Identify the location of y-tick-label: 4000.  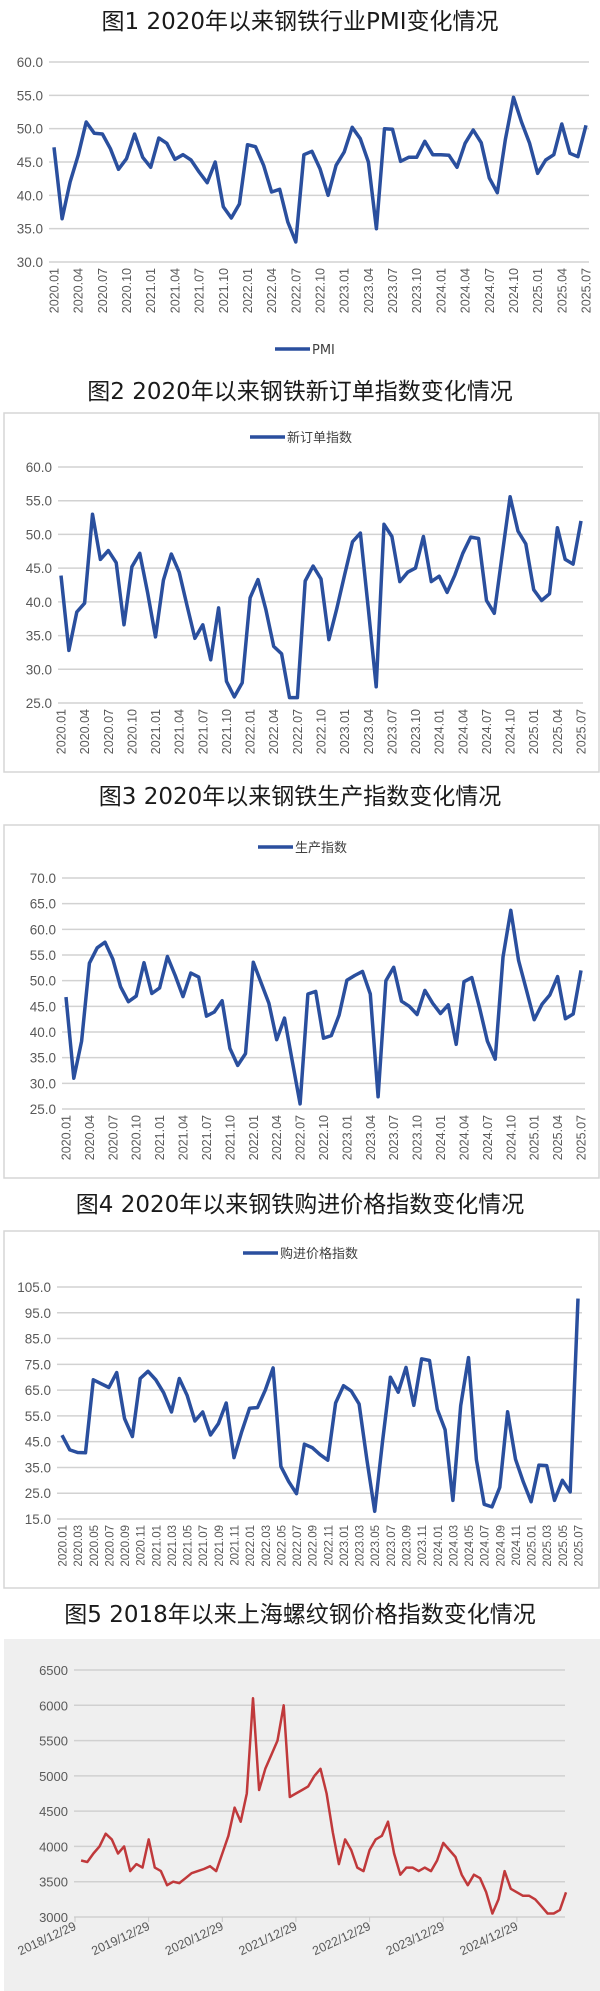
(53, 1846).